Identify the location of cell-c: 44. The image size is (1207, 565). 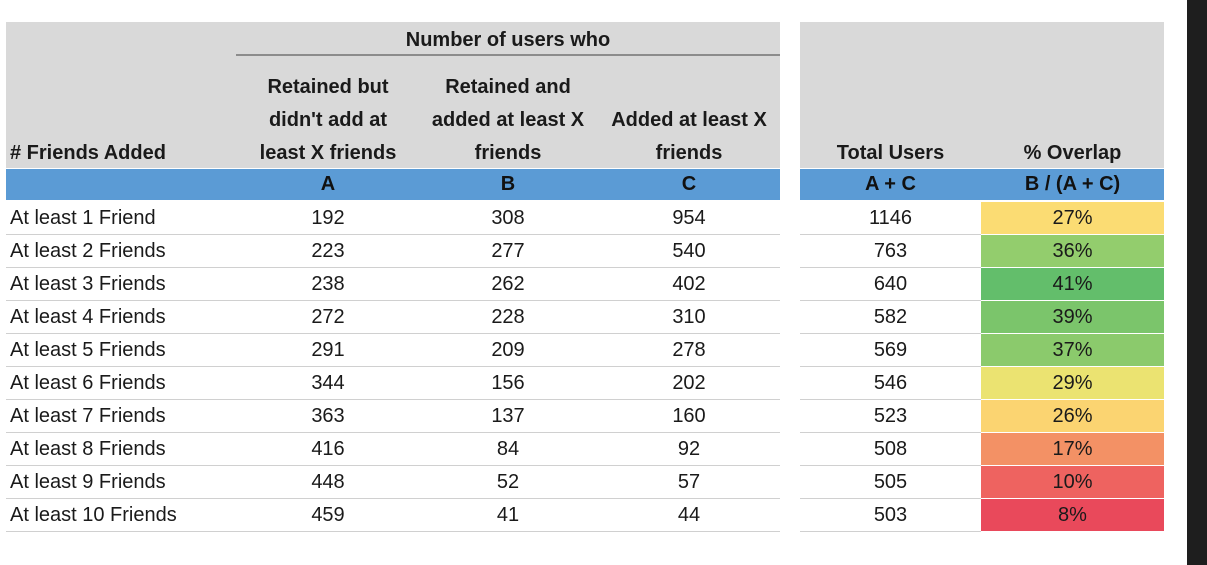
(689, 515).